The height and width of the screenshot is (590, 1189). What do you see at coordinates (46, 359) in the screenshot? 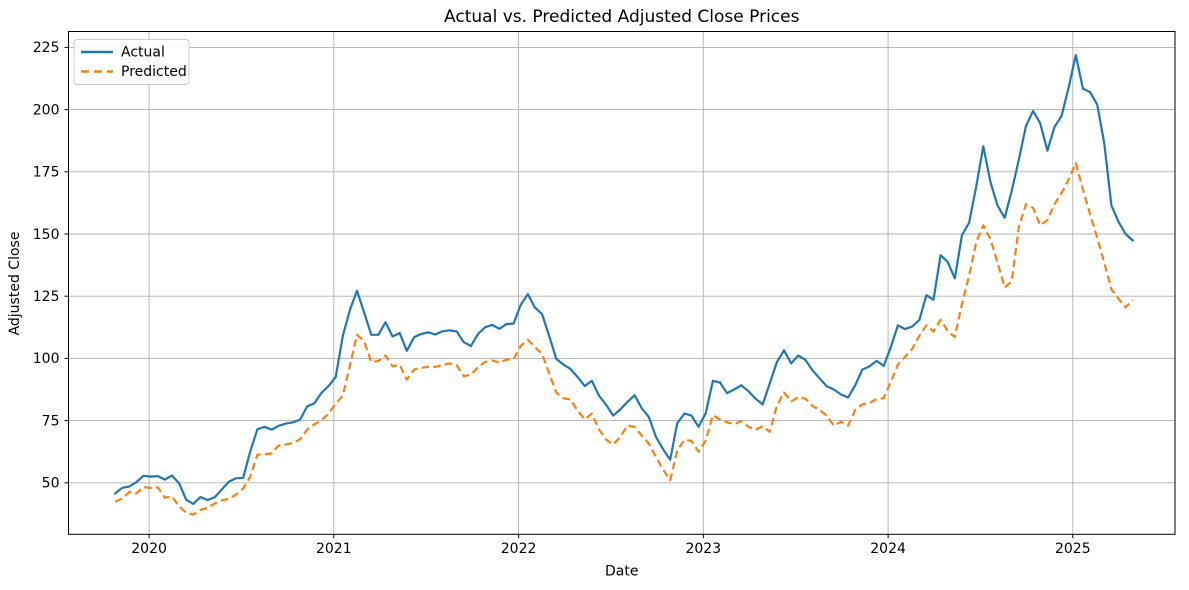
I see `y-tick-label: 100` at bounding box center [46, 359].